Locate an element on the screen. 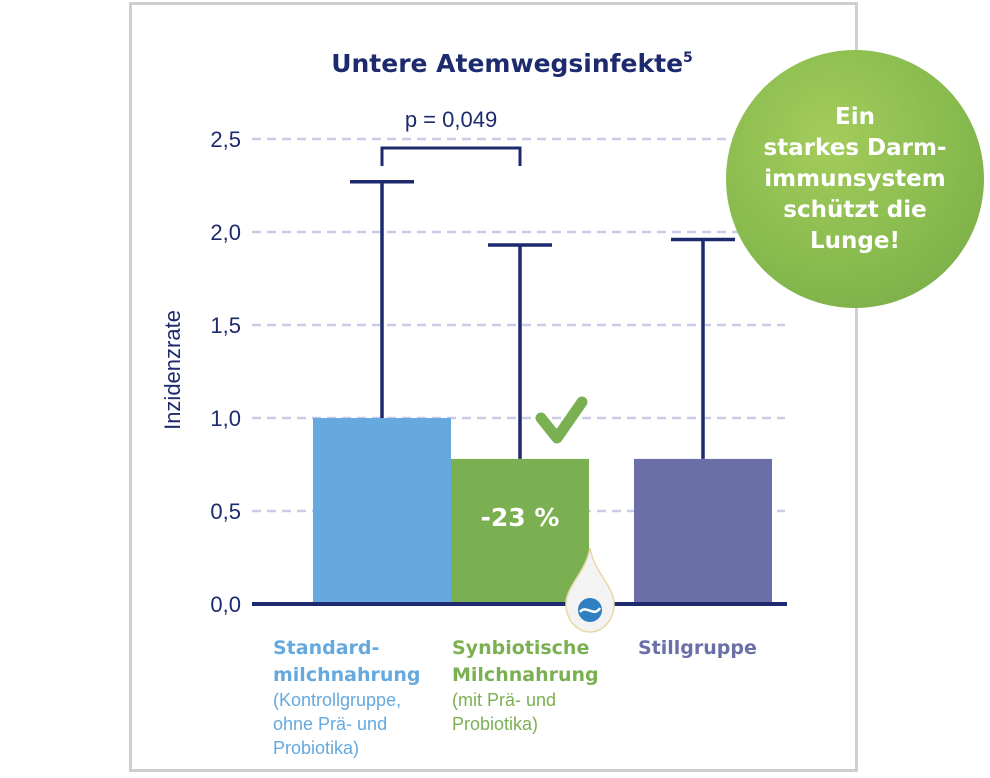  badge-line: starkes Darm- is located at coordinates (855, 147).